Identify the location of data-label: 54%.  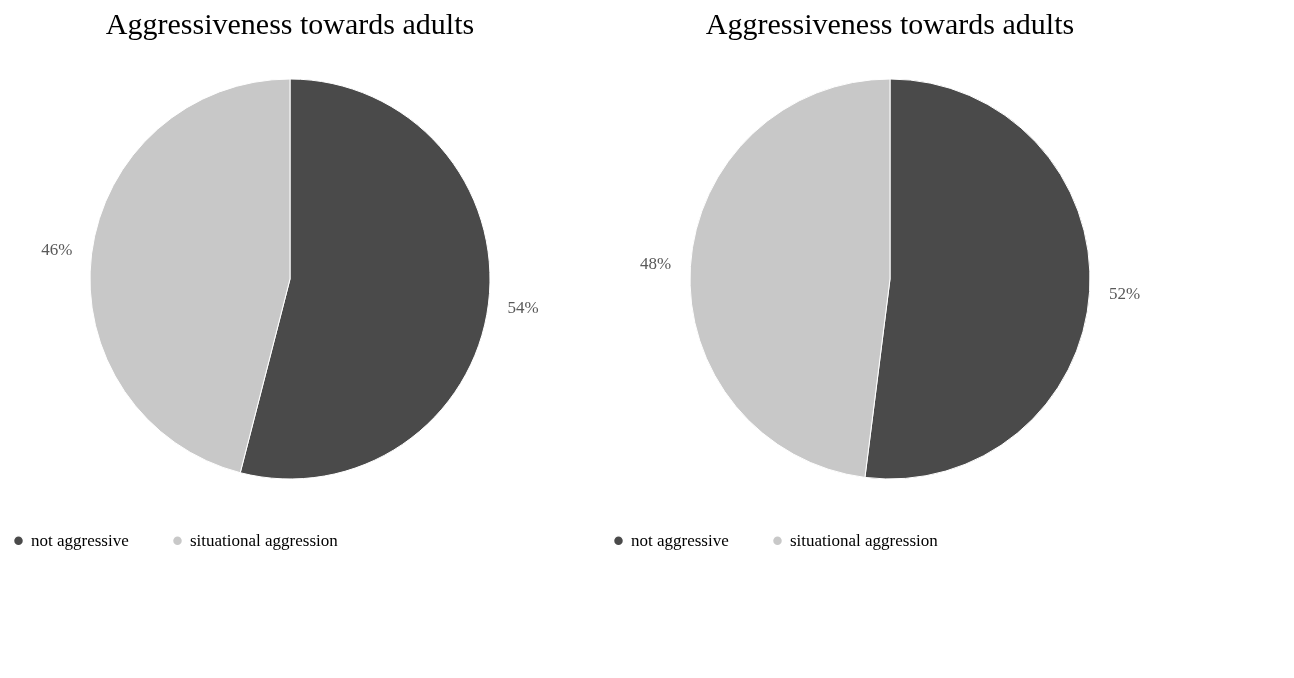
(523, 308).